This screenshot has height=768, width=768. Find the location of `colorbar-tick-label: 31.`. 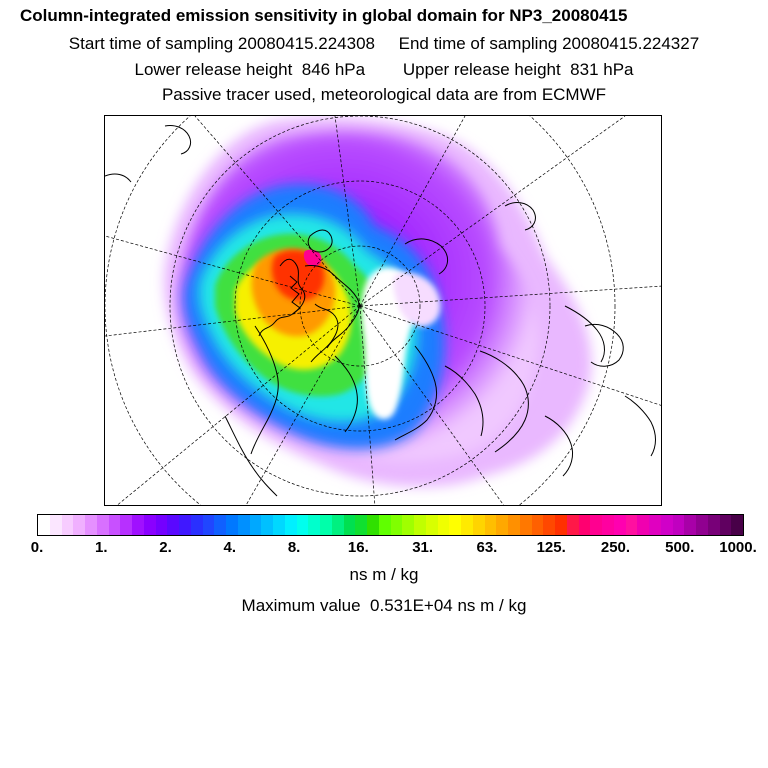

colorbar-tick-label: 31. is located at coordinates (423, 547).